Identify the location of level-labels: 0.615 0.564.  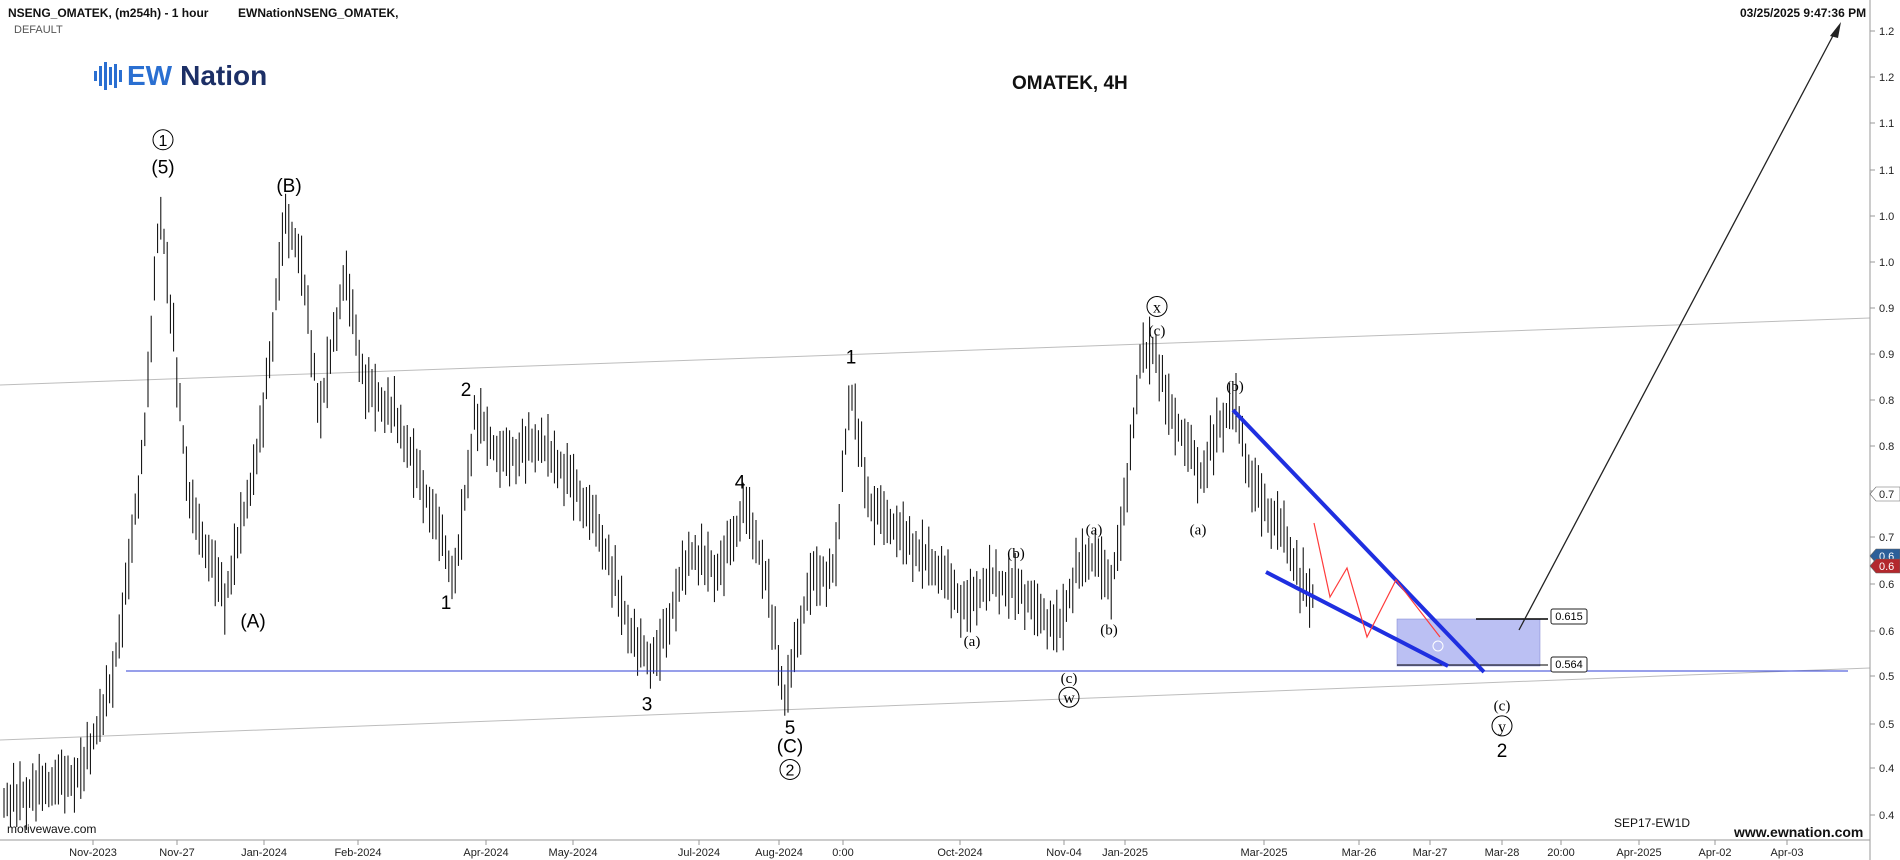
(1569, 640).